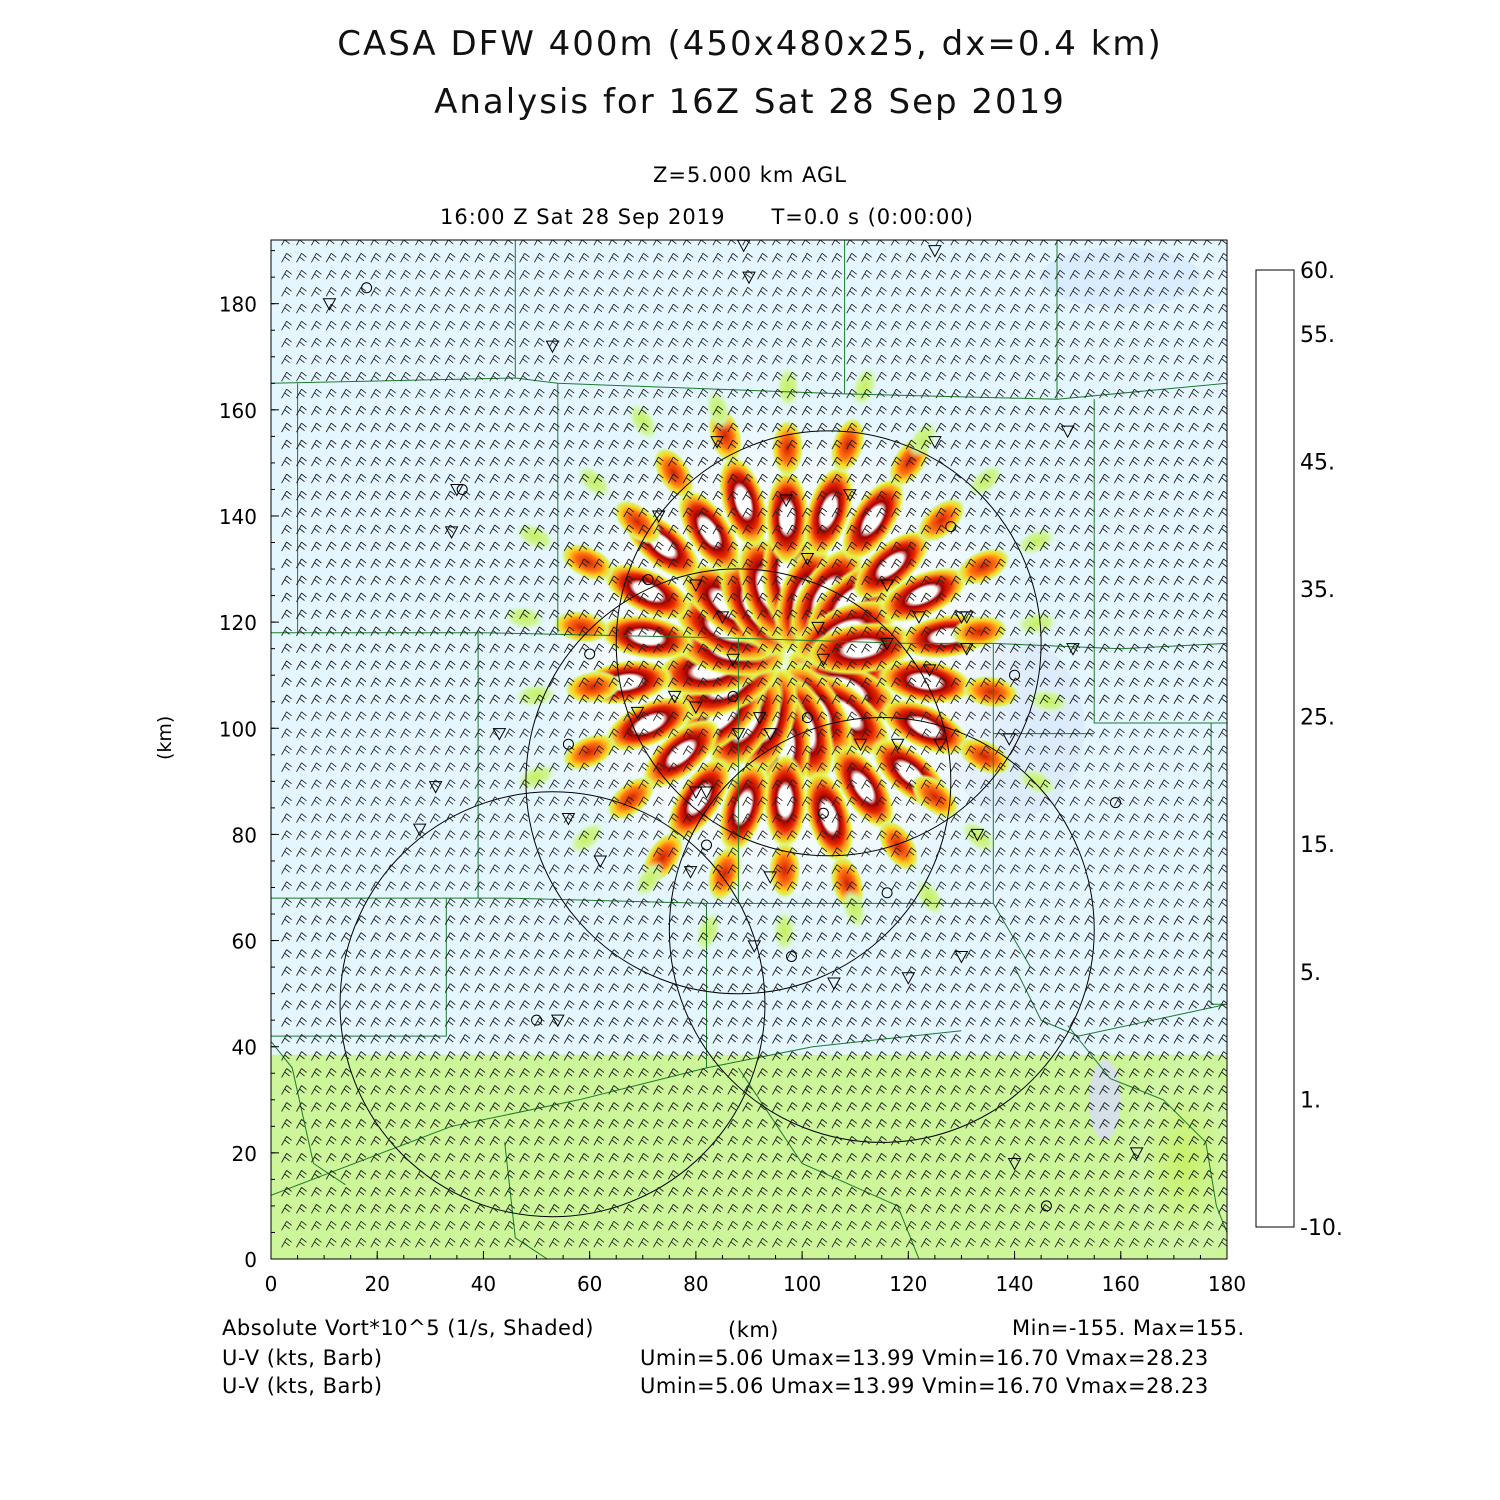 The image size is (1500, 1500). Describe the element at coordinates (238, 411) in the screenshot. I see `y-tick-label: 160` at that location.